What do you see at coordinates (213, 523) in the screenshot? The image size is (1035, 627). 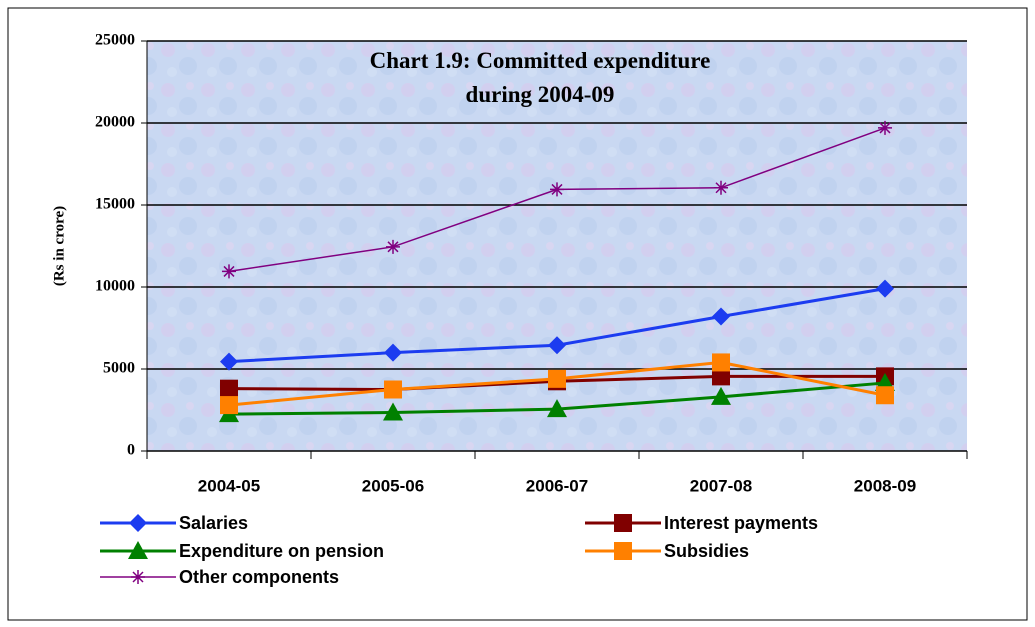 I see `legend-label: Salaries` at bounding box center [213, 523].